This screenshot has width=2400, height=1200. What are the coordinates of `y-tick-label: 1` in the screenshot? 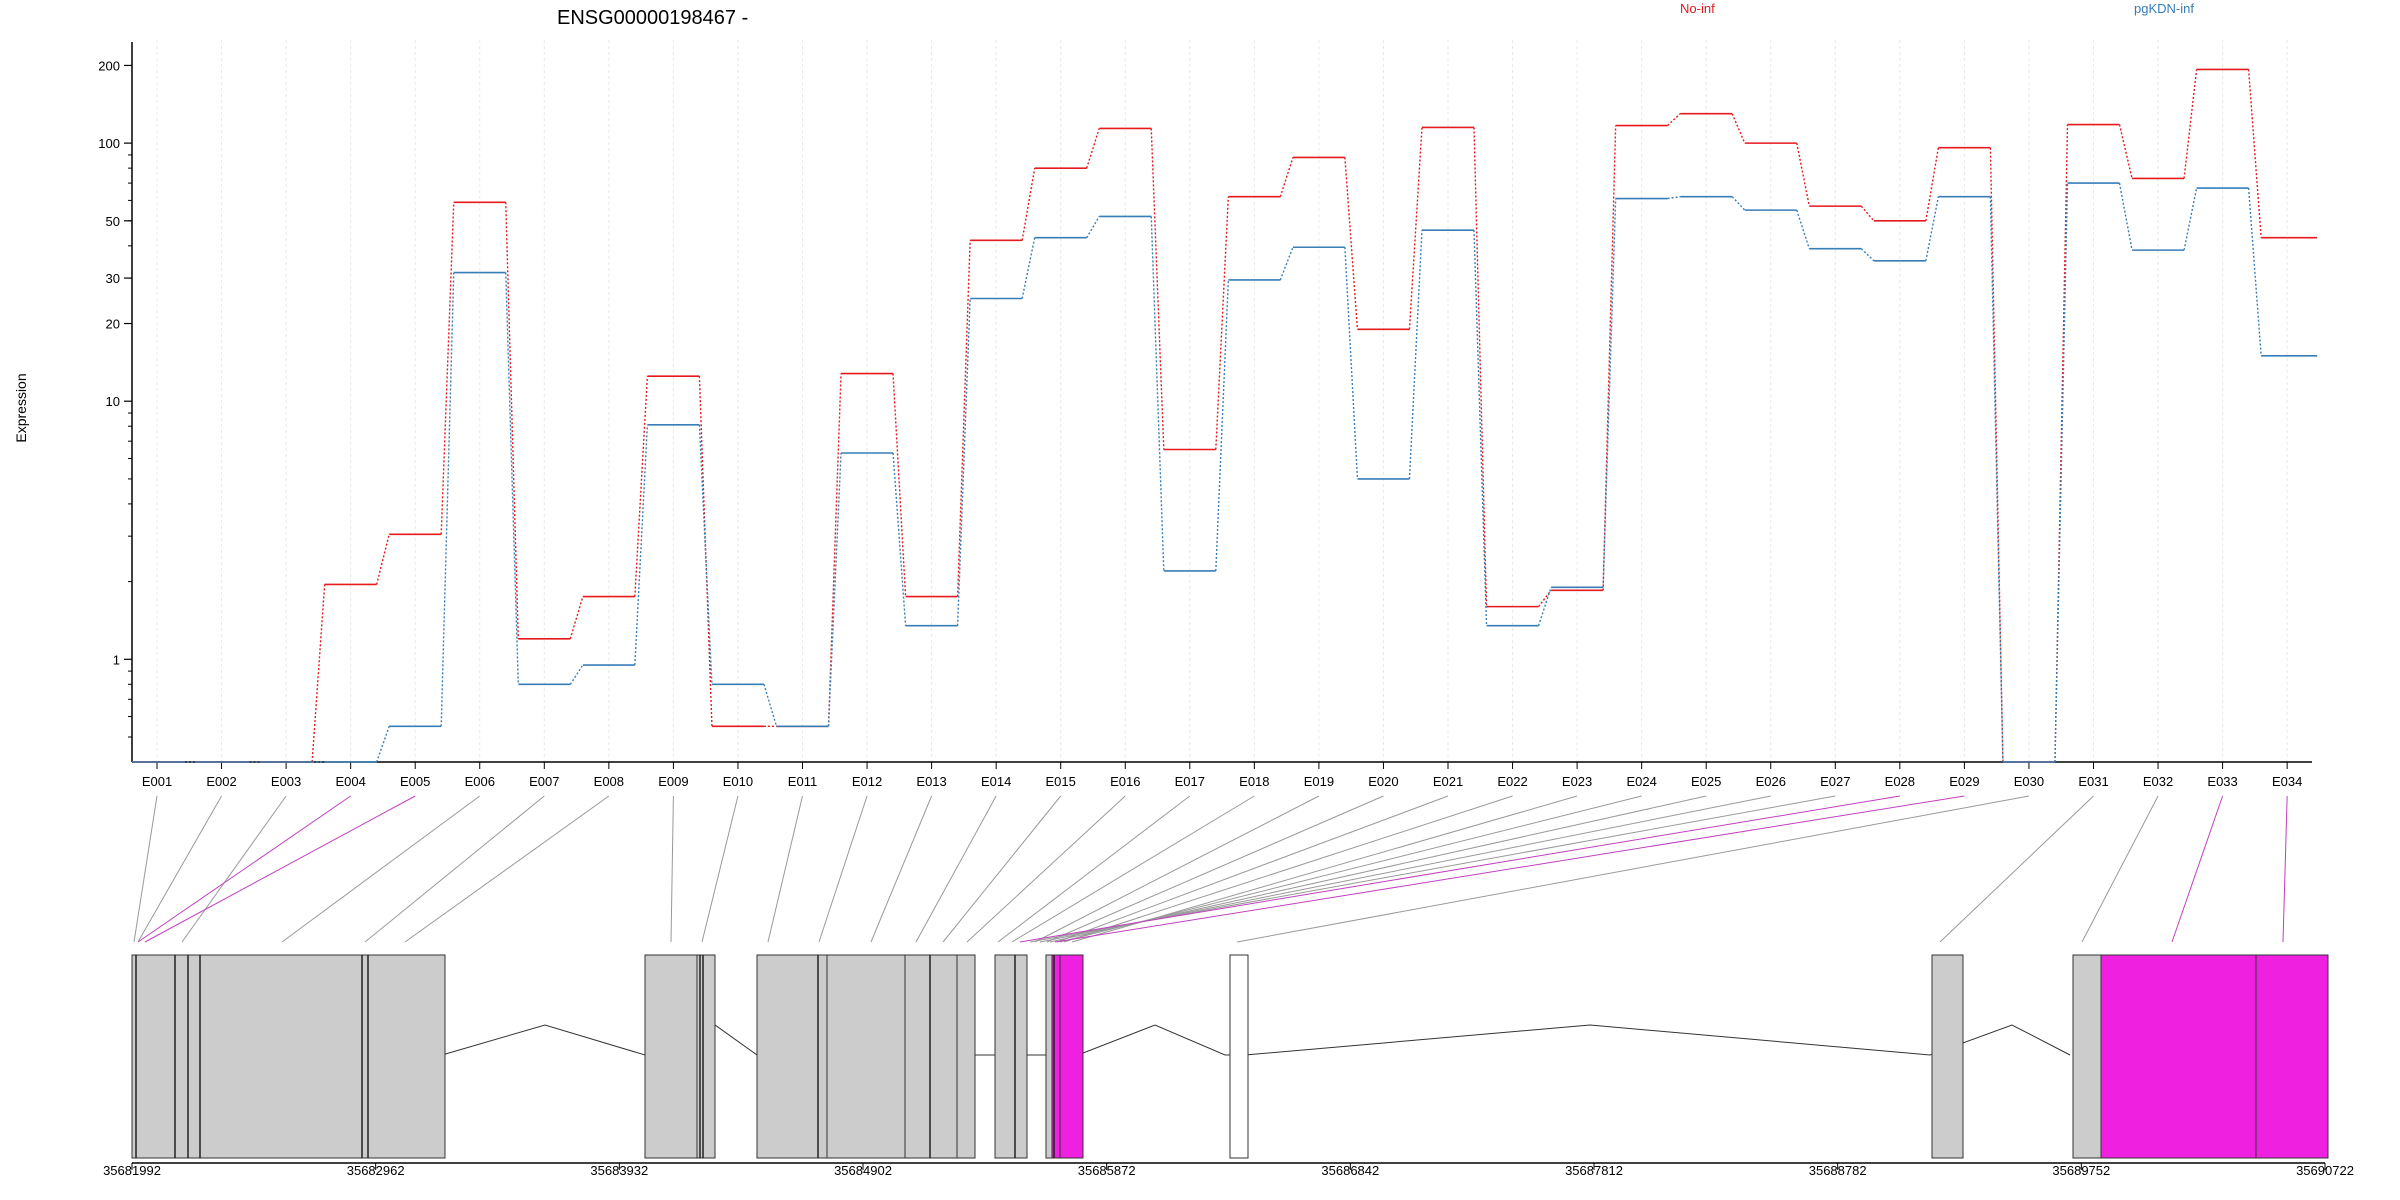 It's located at (116, 659).